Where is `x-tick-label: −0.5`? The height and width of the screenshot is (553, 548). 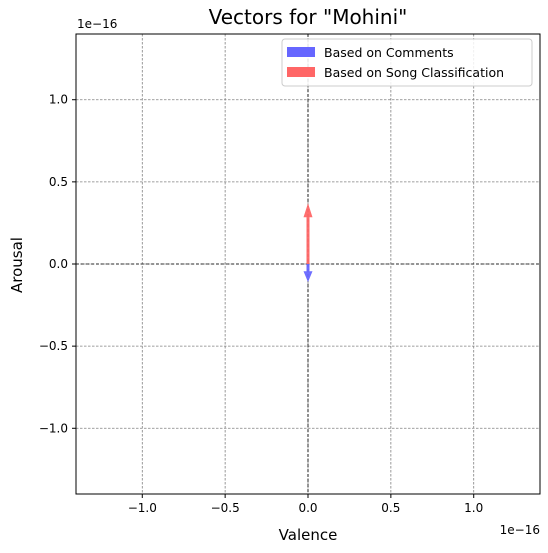 x-tick-label: −0.5 is located at coordinates (225, 508).